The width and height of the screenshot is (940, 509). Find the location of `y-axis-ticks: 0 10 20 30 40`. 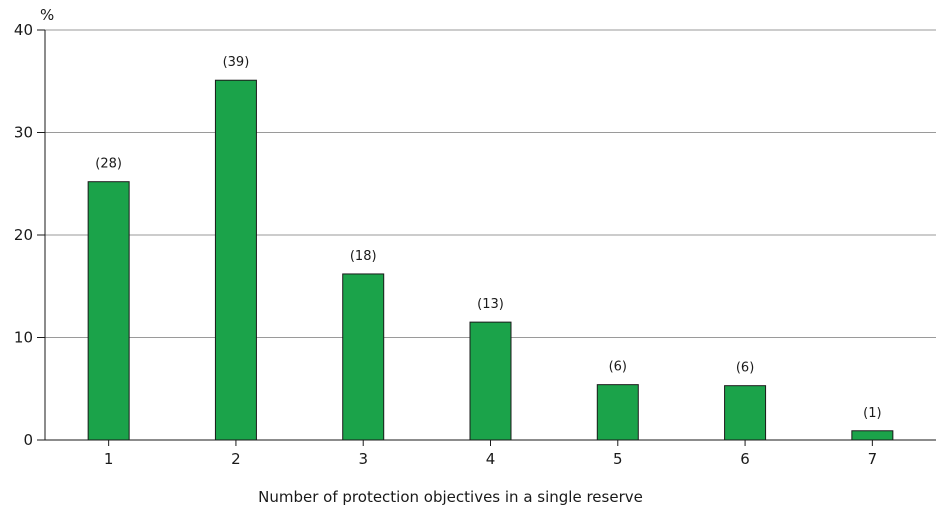

y-axis-ticks: 0 10 20 30 40 is located at coordinates (29, 235).